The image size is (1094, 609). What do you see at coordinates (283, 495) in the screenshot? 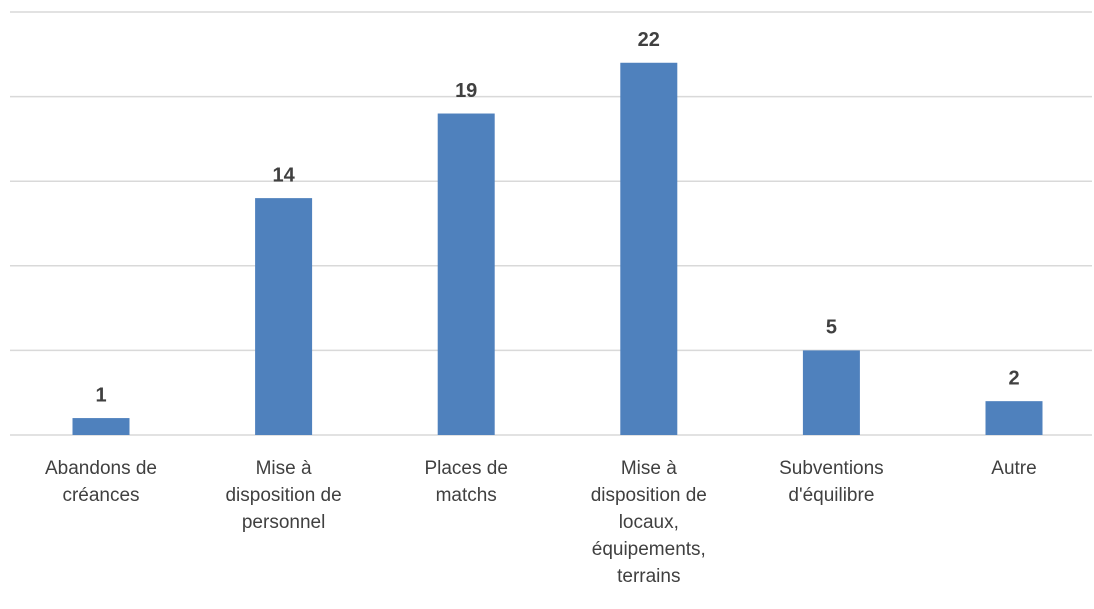
I see `x-tick-label: Mise à disposition de personnel` at bounding box center [283, 495].